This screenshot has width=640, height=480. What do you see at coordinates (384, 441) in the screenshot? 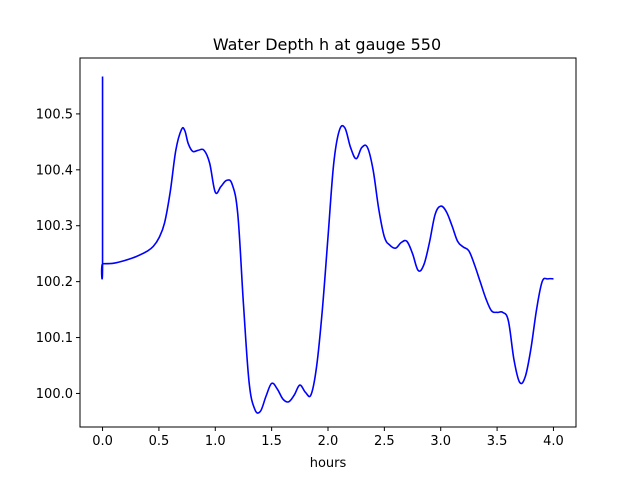
I see `x-tick-label: 2.5` at bounding box center [384, 441].